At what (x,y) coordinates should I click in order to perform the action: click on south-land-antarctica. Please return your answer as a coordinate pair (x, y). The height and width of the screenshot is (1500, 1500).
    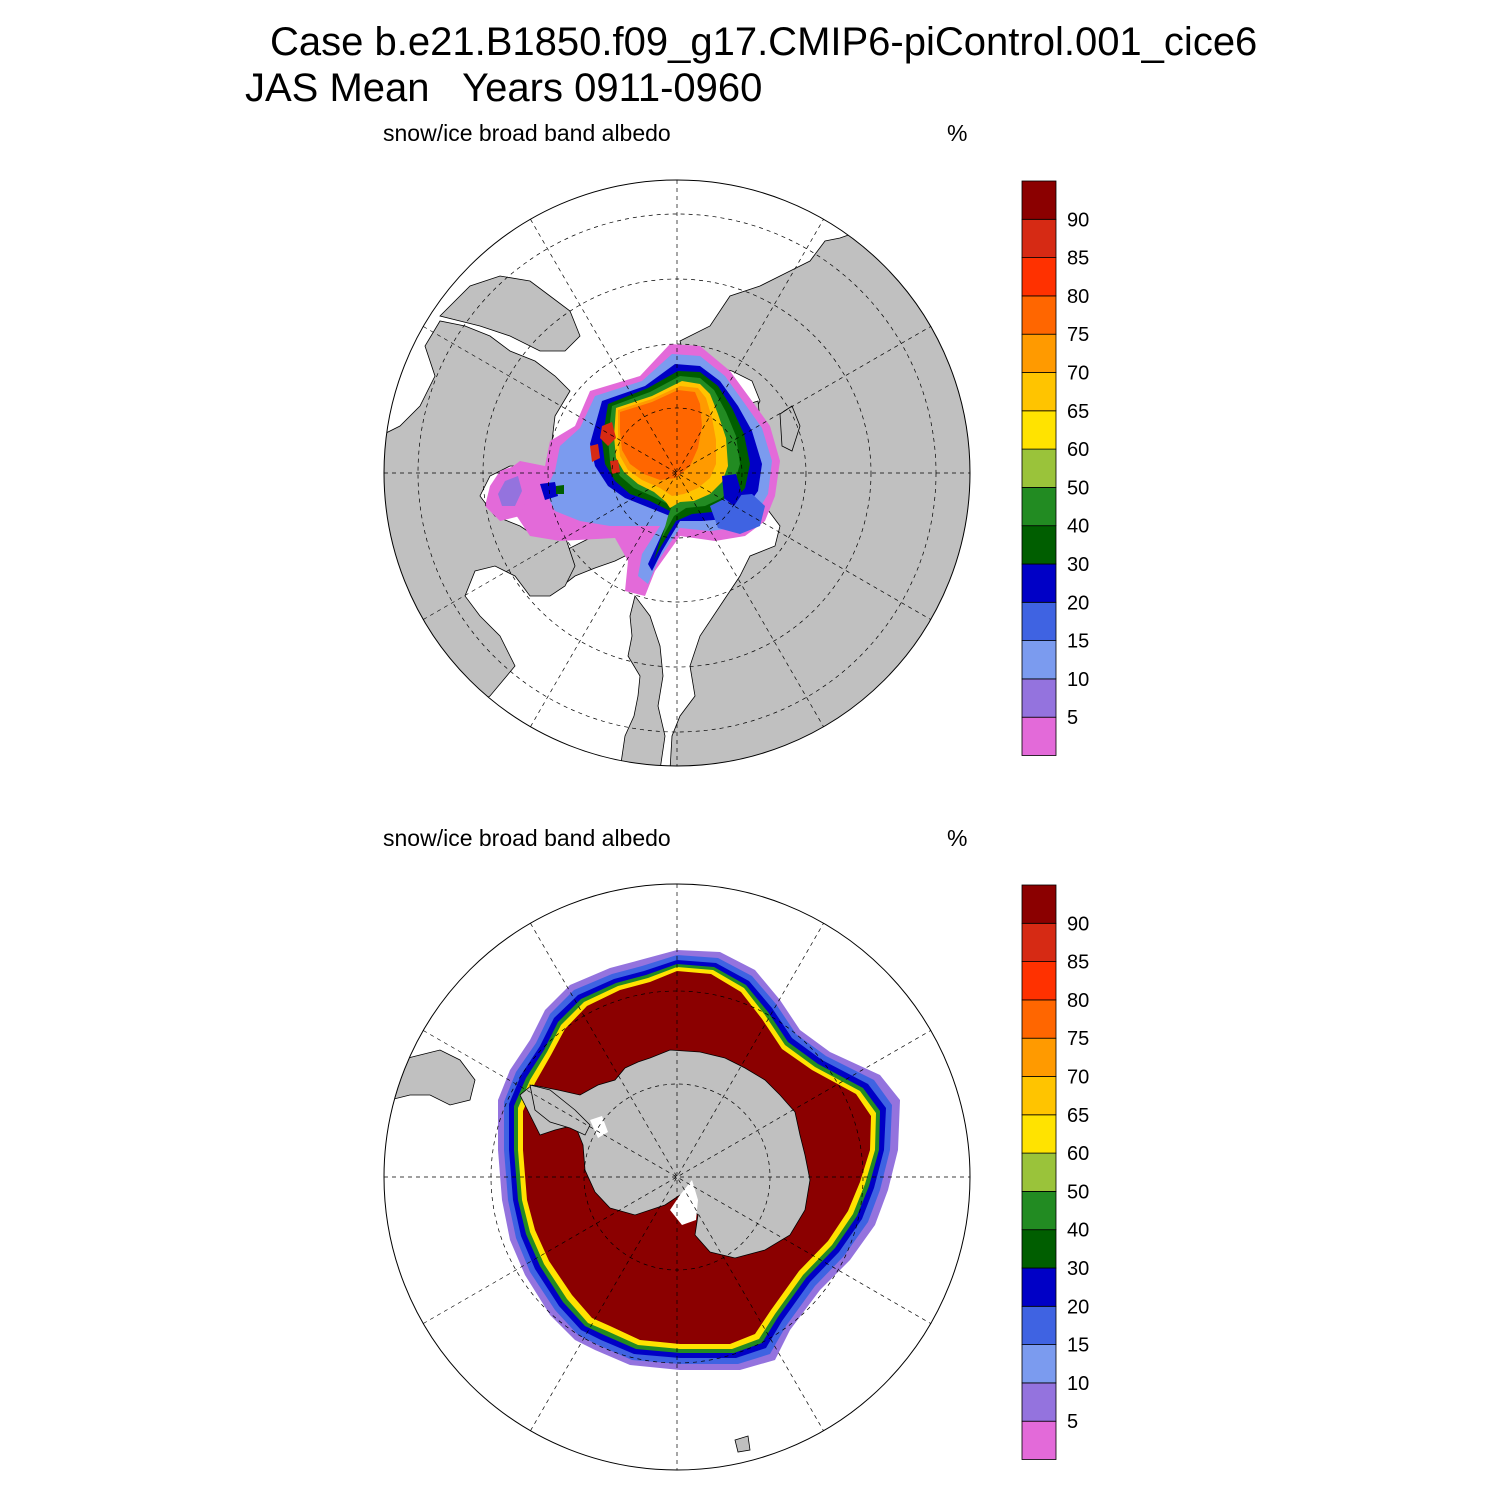
    Looking at the image, I should click on (665, 1154).